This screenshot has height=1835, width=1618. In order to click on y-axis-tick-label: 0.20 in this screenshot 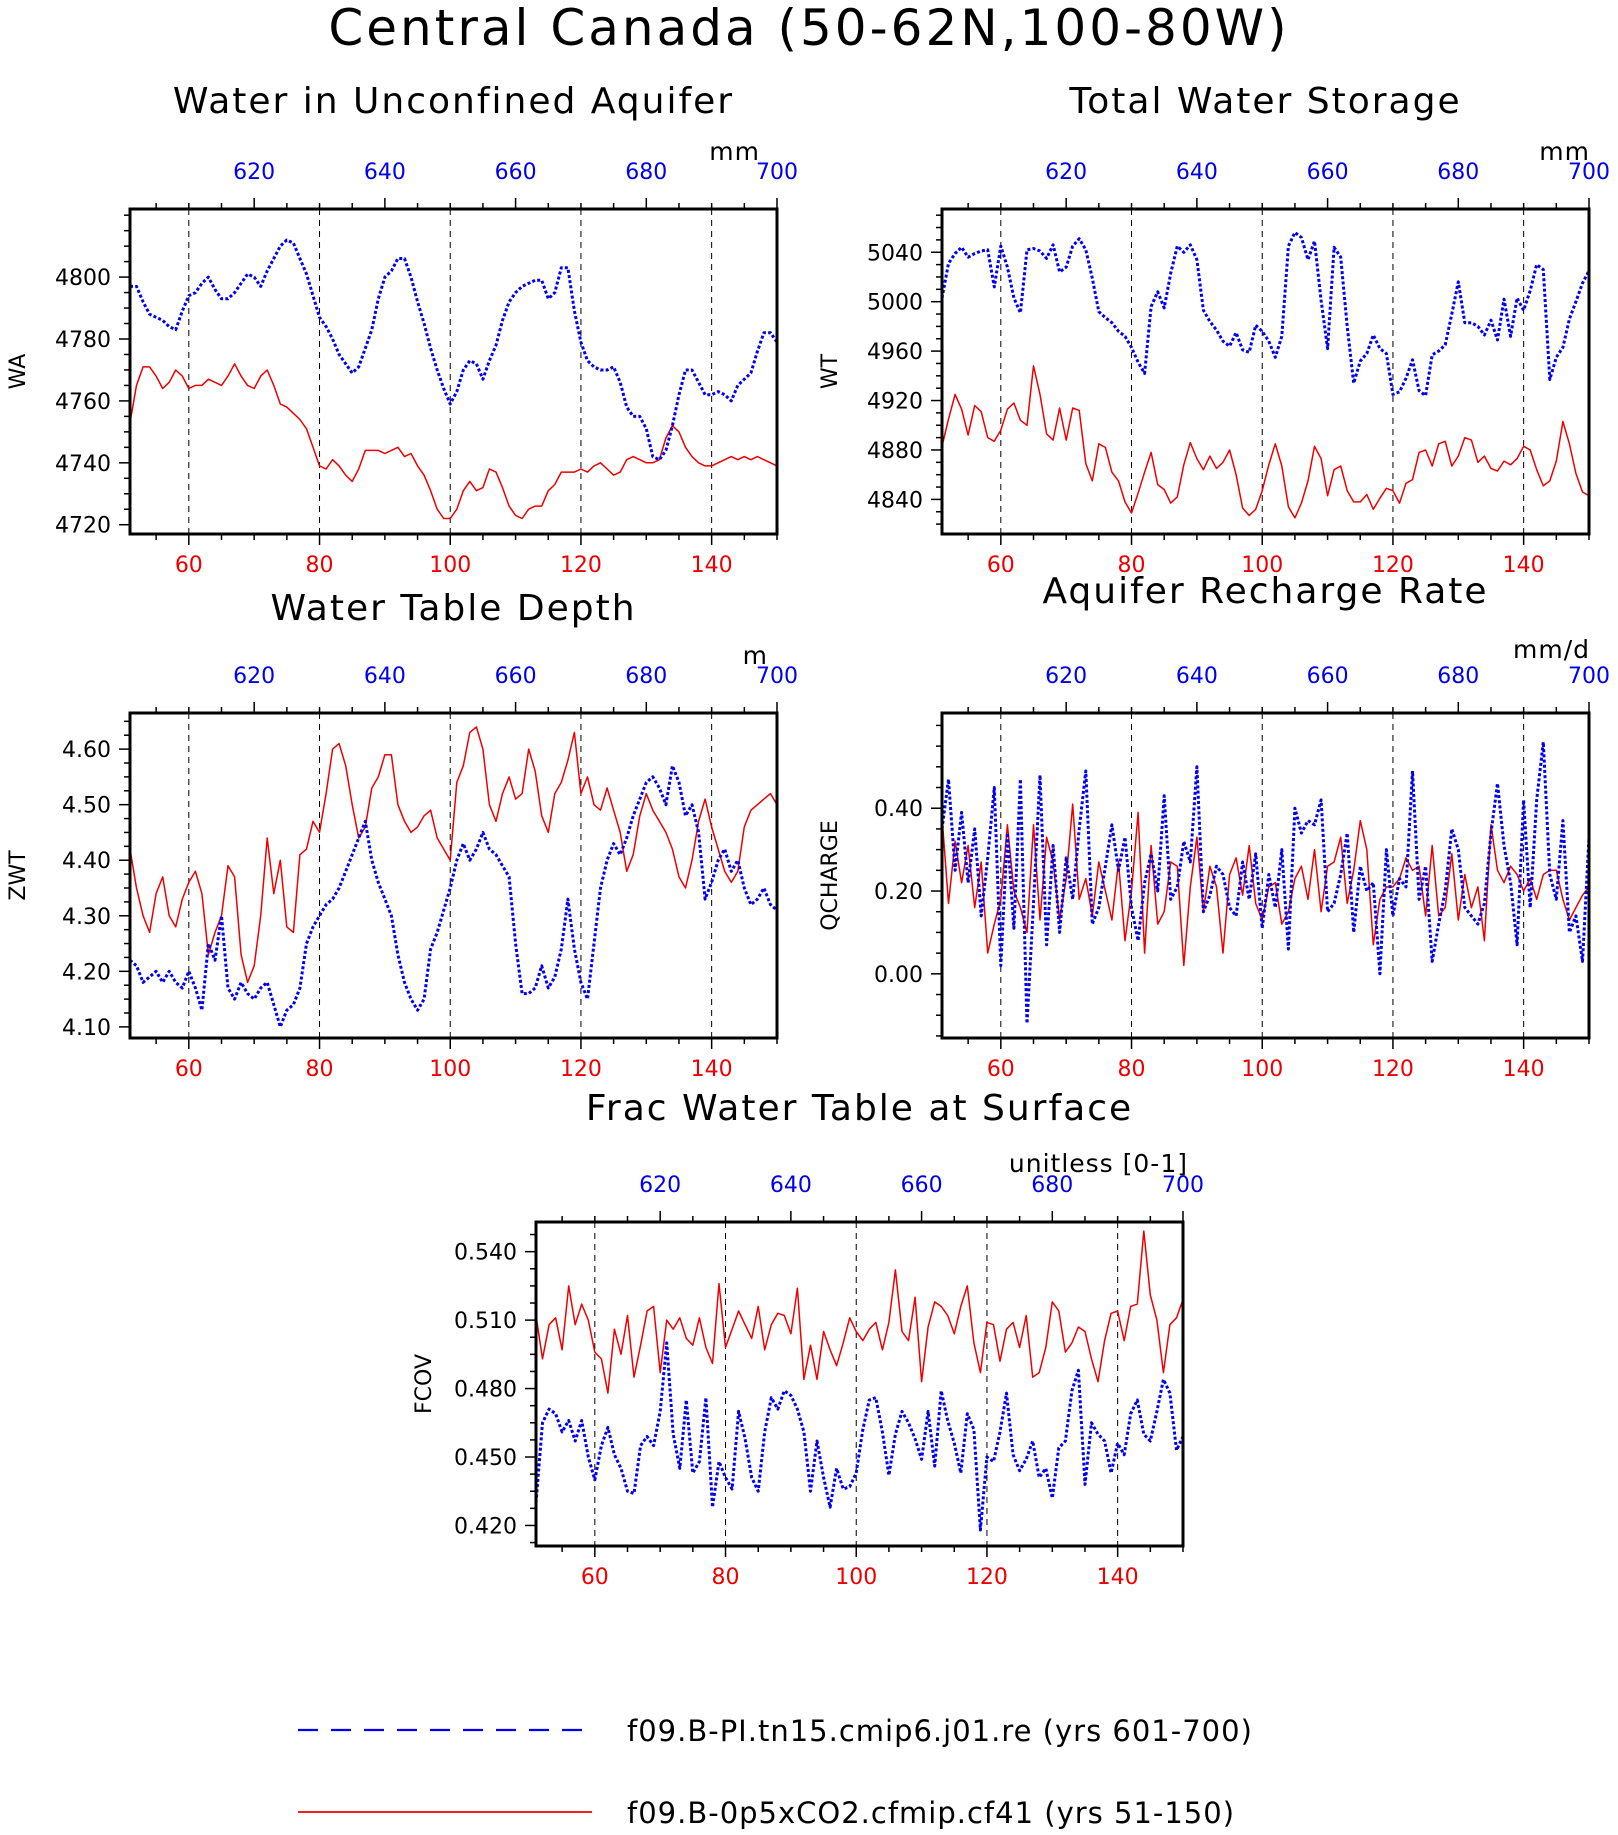, I will do `click(898, 892)`.